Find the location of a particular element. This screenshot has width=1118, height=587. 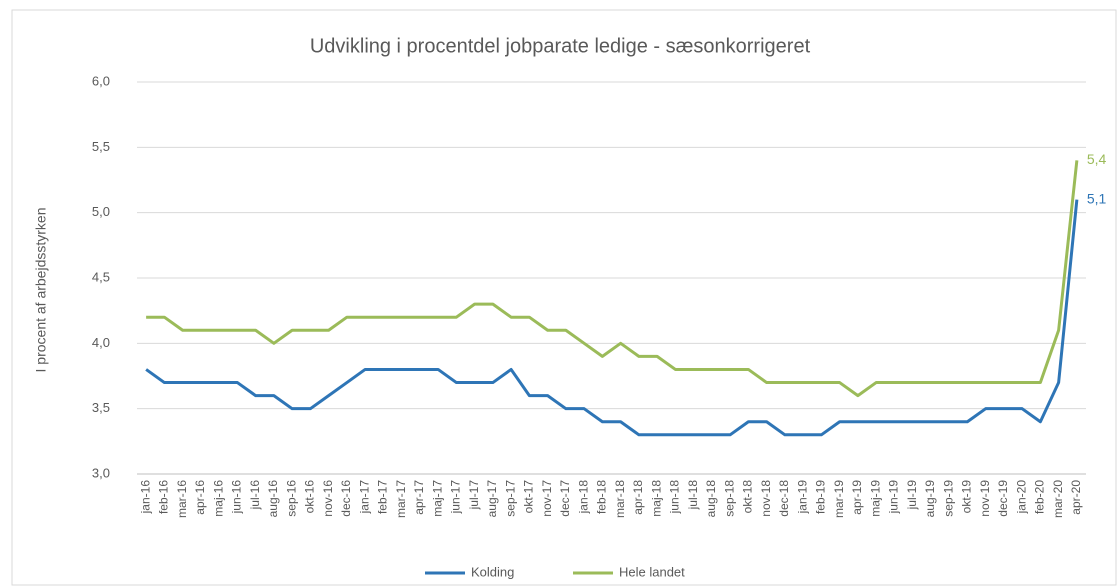

data-label: 5,4 is located at coordinates (1097, 159).